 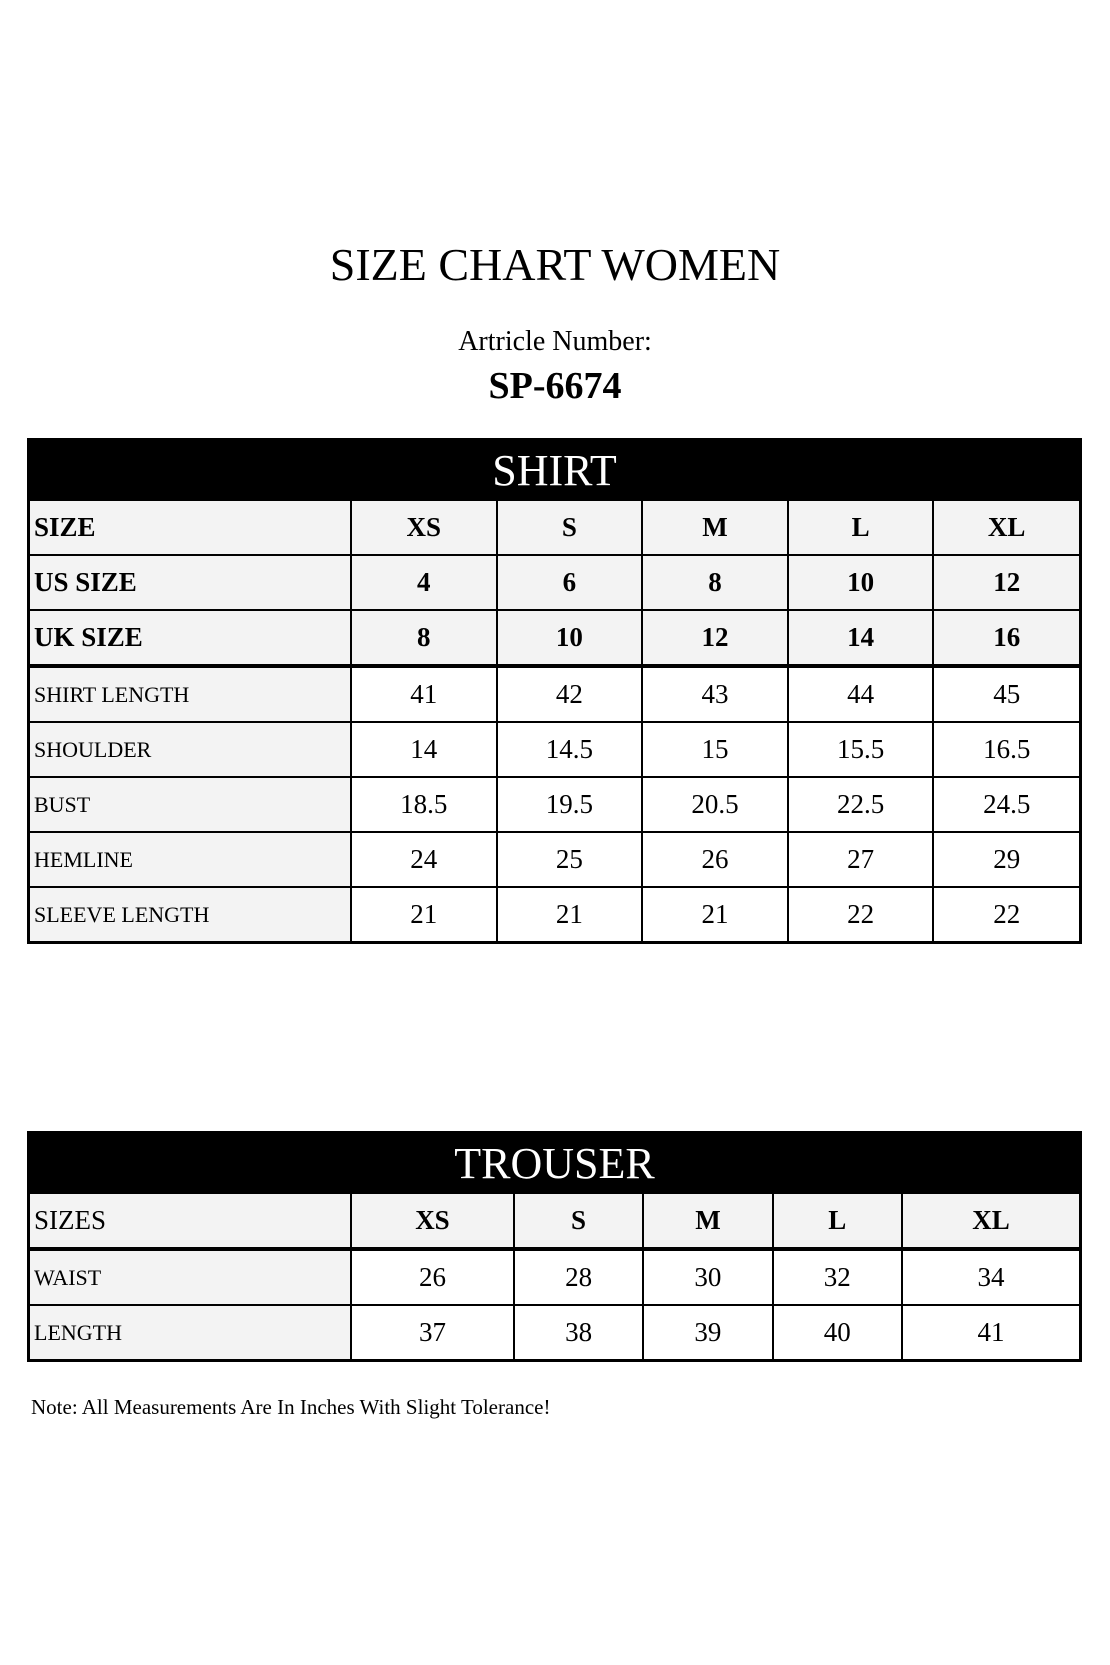 I want to click on measurement-label: HEMLINE, so click(x=189, y=859).